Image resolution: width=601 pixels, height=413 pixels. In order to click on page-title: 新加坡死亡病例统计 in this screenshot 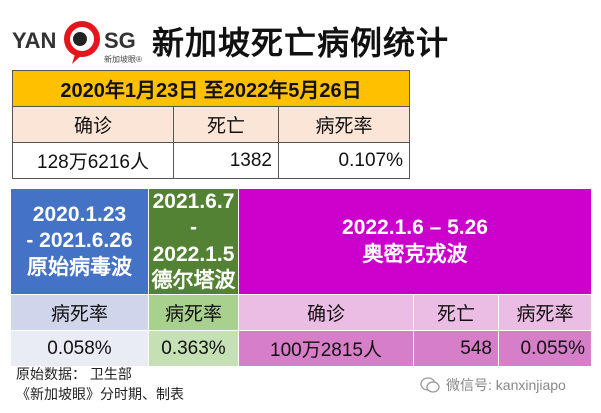, I will do `click(301, 43)`.